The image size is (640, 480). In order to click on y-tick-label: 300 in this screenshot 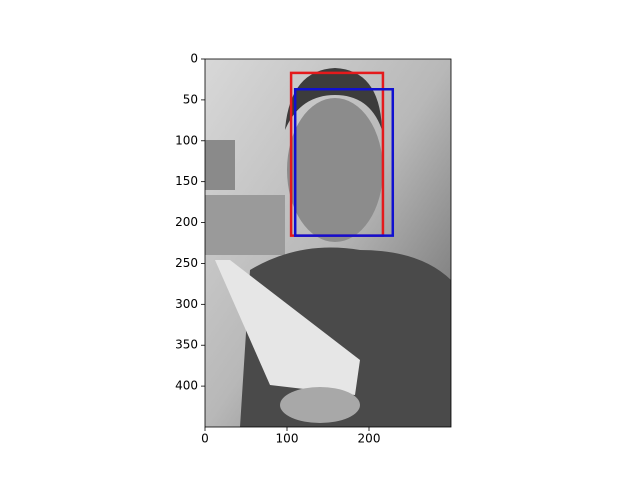, I will do `click(186, 304)`.